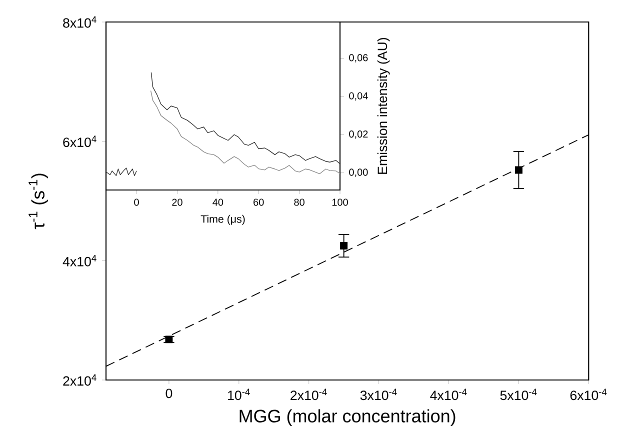 The width and height of the screenshot is (617, 440). Describe the element at coordinates (177, 202) in the screenshot. I see `x-tick-label: 20` at that location.